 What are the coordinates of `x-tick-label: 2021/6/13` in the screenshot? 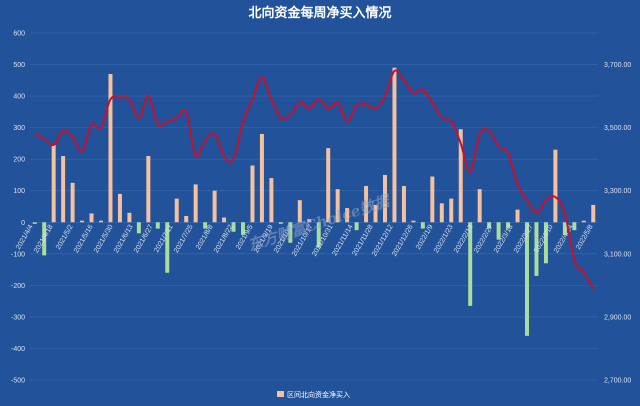 It's located at (124, 239).